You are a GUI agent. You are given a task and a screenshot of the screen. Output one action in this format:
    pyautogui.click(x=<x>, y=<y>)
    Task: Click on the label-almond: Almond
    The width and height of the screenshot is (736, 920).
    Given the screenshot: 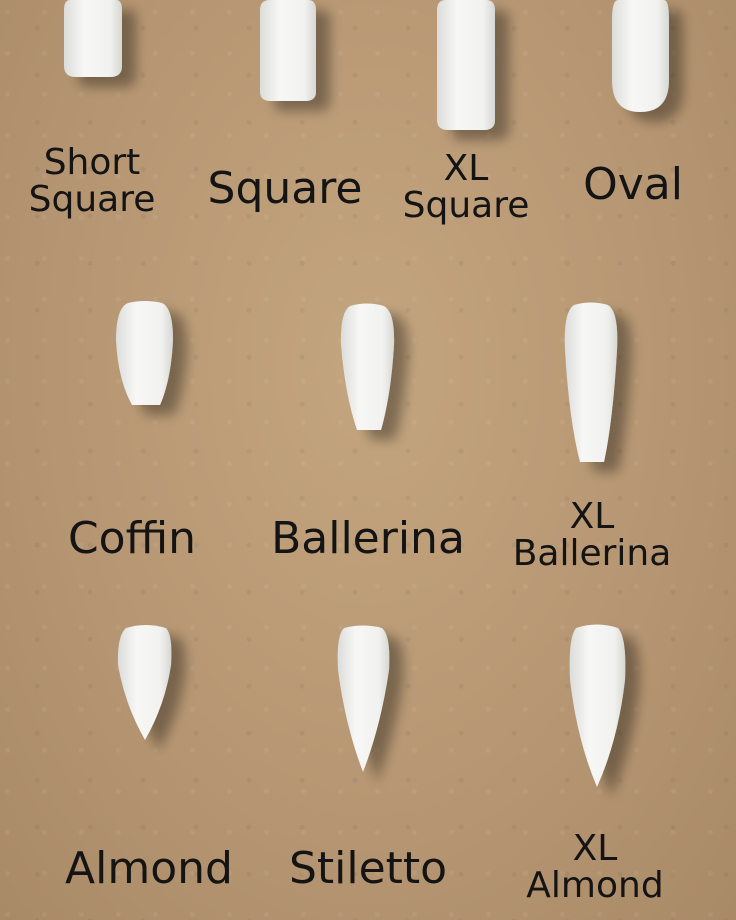 What is the action you would take?
    pyautogui.click(x=149, y=869)
    